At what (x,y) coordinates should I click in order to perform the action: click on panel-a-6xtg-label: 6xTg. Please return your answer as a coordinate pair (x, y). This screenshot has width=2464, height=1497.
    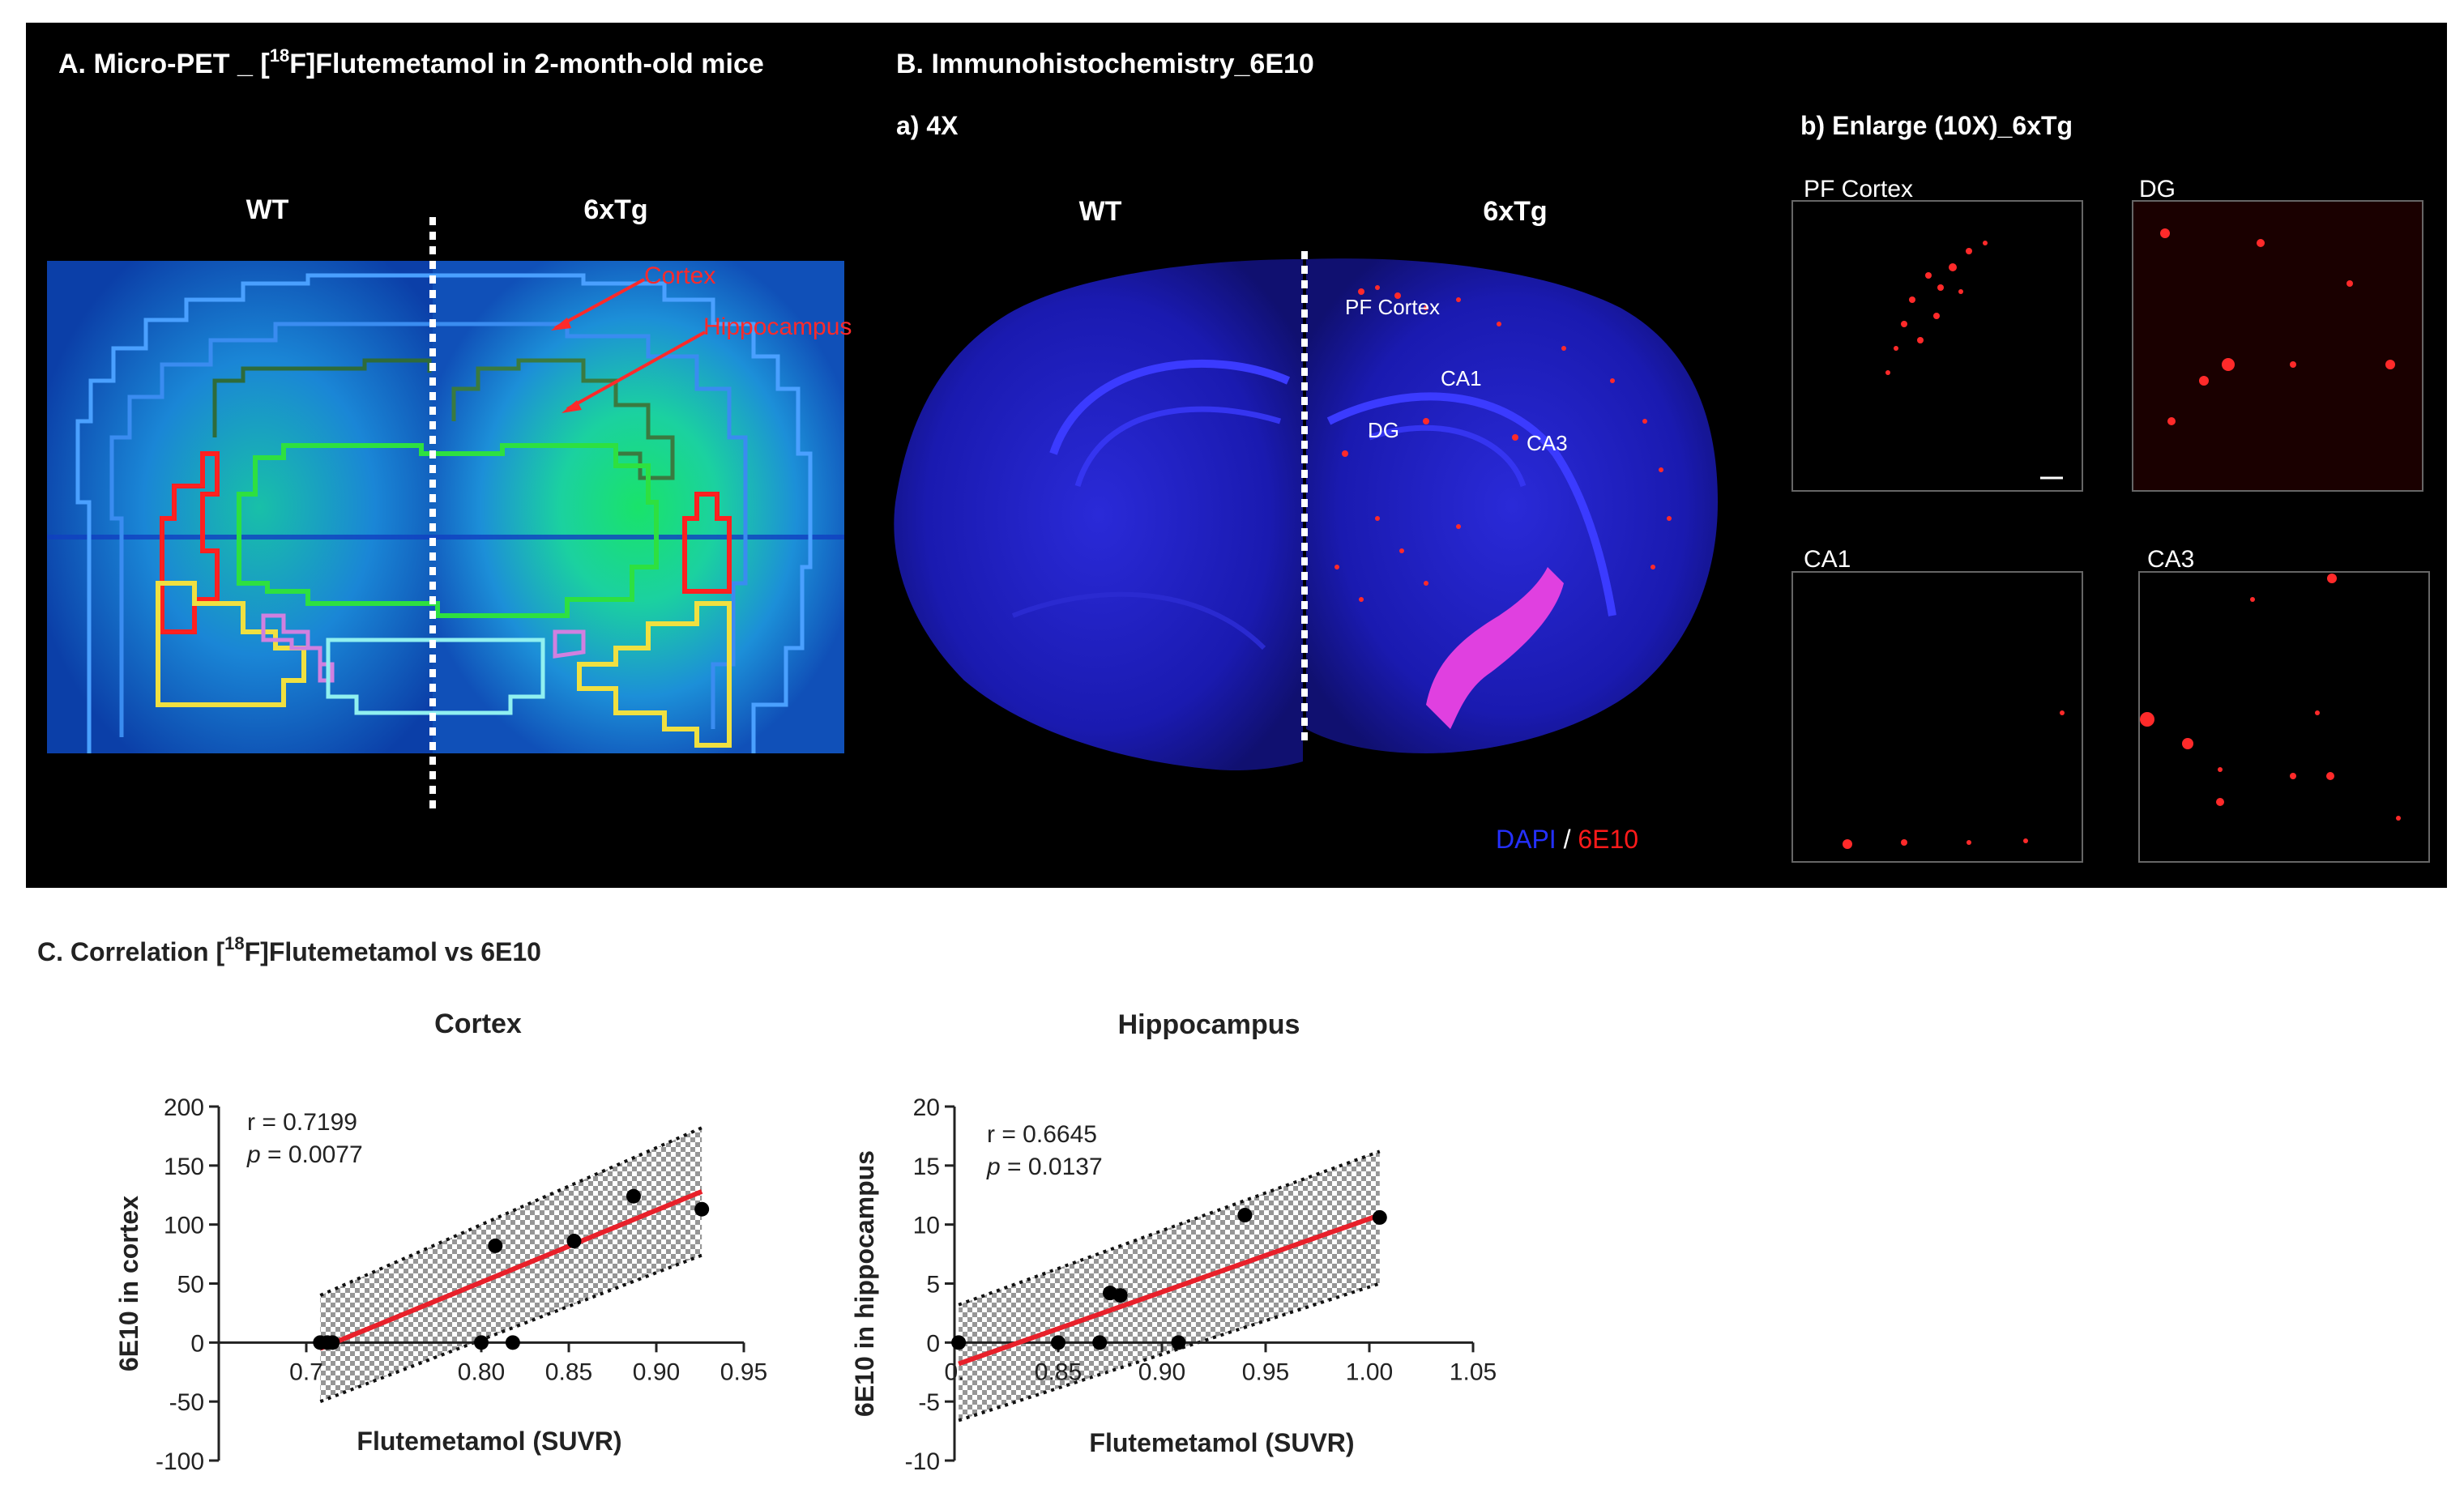
    Looking at the image, I should click on (615, 209).